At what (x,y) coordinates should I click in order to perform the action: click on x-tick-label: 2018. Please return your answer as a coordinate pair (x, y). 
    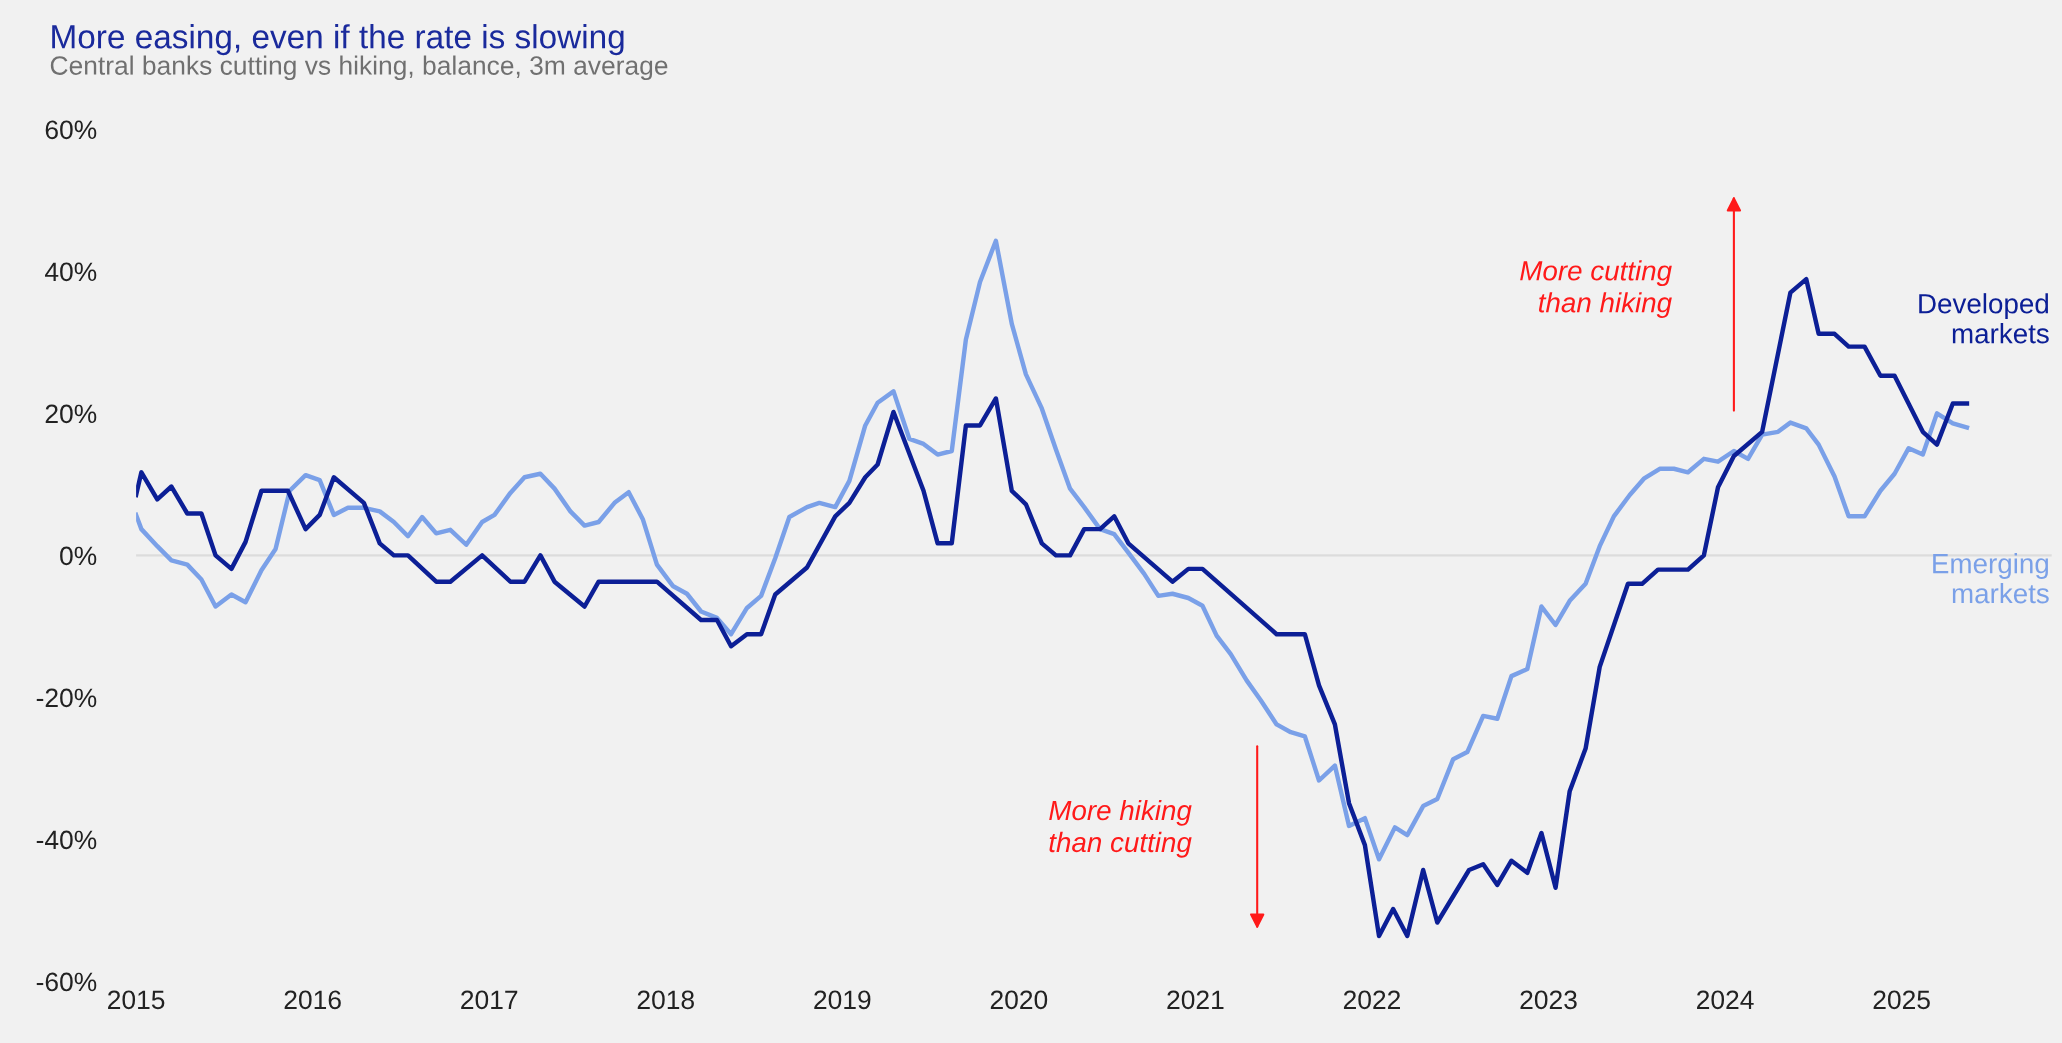
    Looking at the image, I should click on (665, 1000).